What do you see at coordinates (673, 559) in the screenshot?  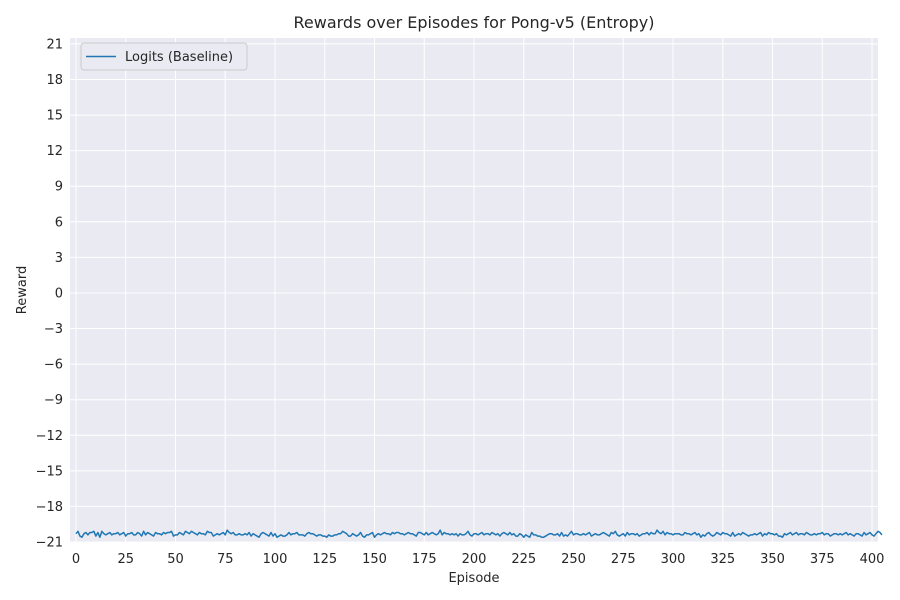 I see `x-tick-label: 300` at bounding box center [673, 559].